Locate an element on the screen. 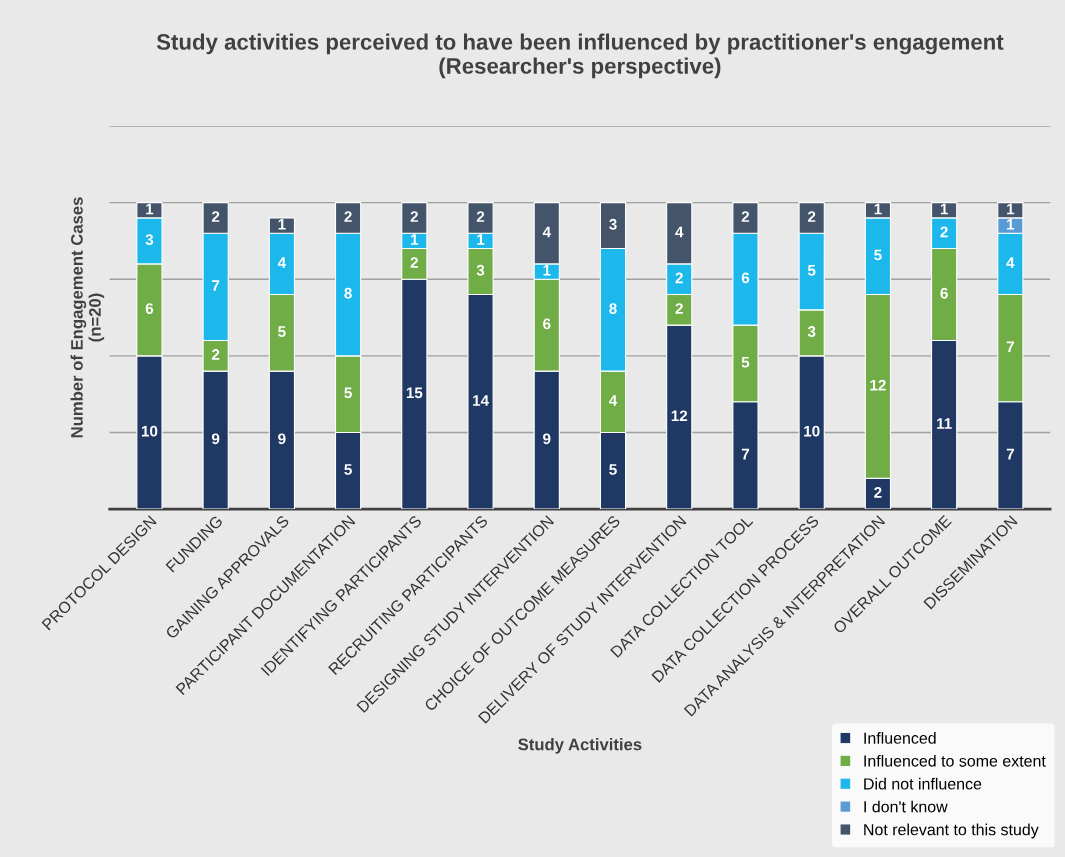 The image size is (1065, 857). legend-label: Not relevant to this study is located at coordinates (951, 831).